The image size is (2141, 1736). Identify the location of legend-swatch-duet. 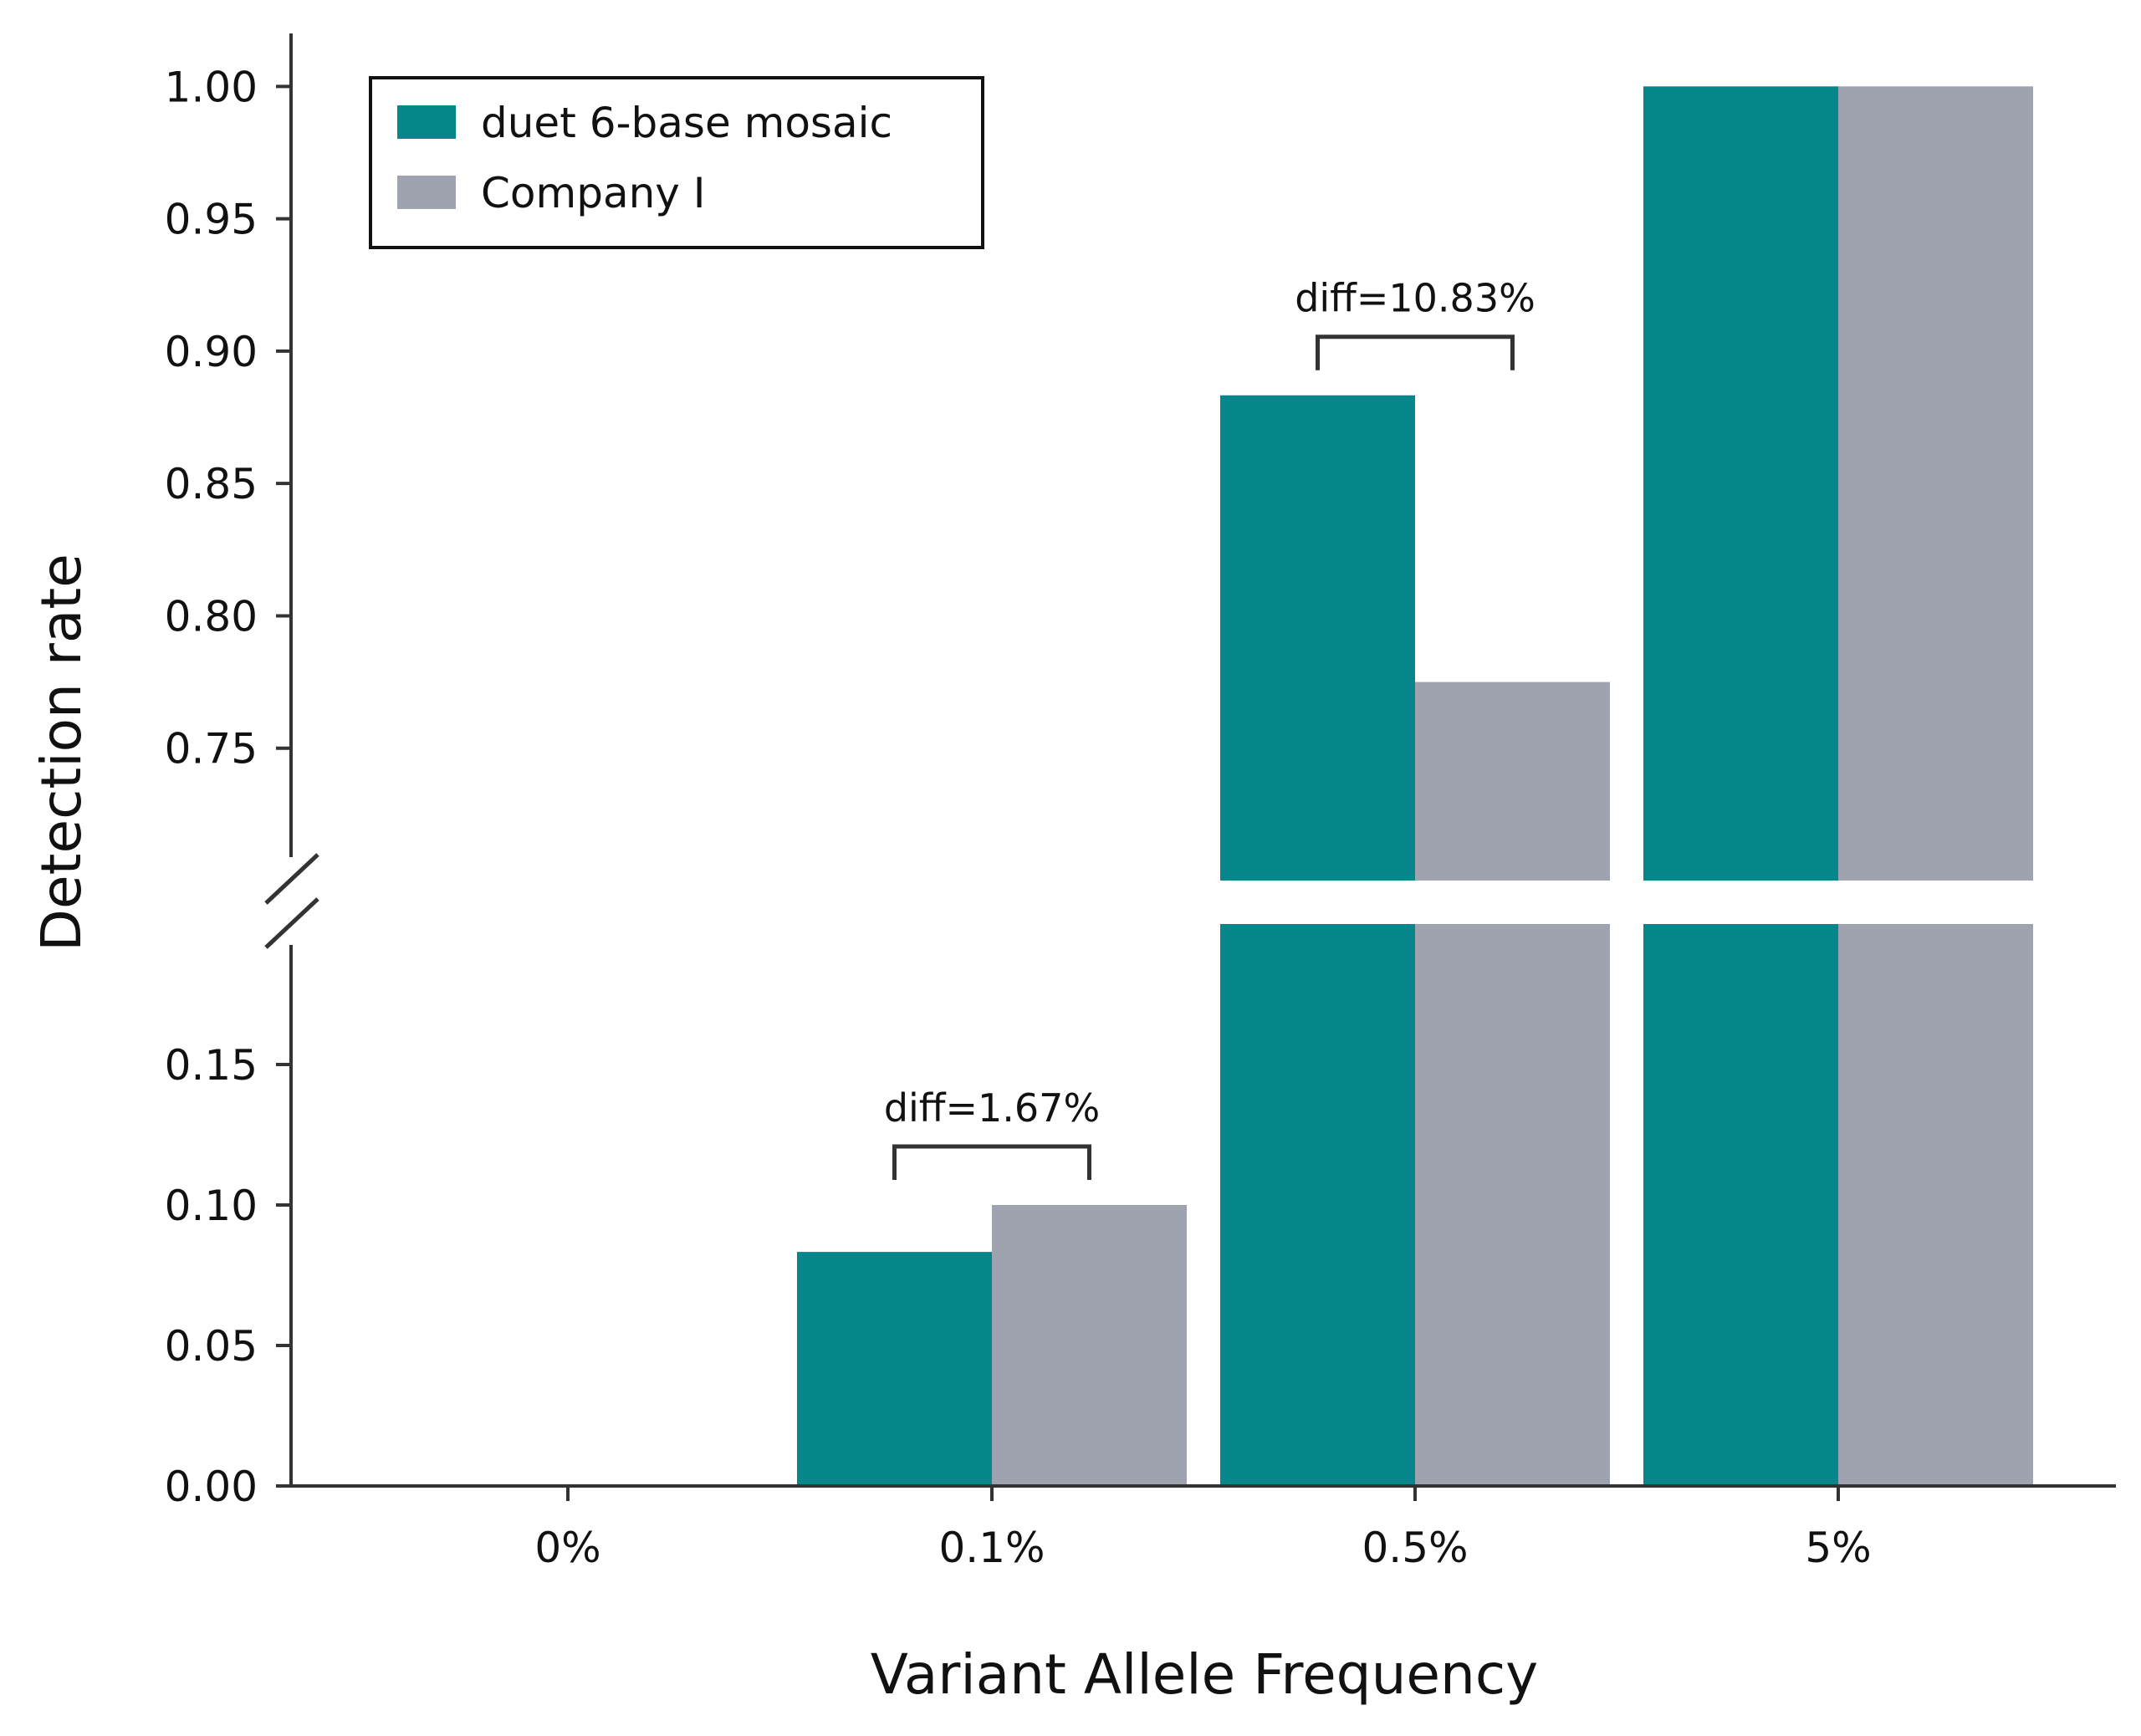
(426, 122).